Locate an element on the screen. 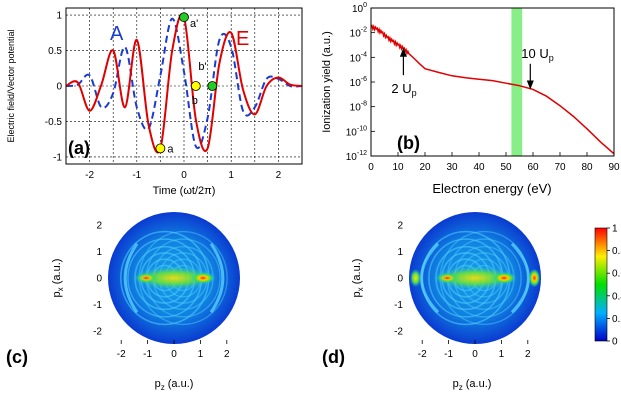 The width and height of the screenshot is (621, 399). annotation-label: 10 Up is located at coordinates (537, 54).